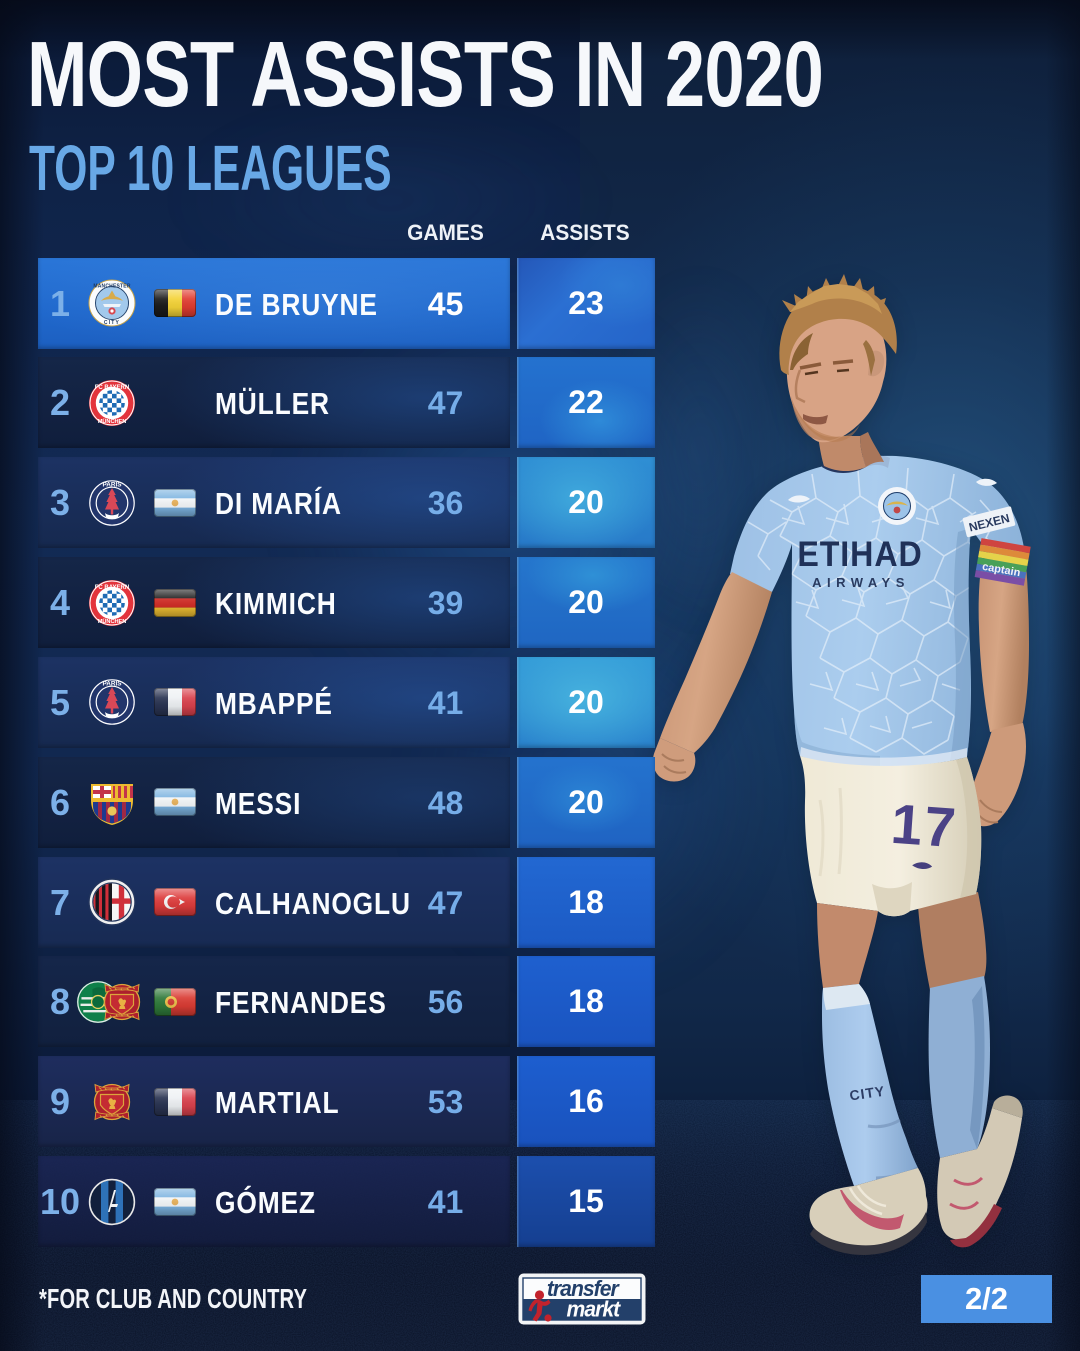  I want to click on svg-text: markt, so click(594, 1309).